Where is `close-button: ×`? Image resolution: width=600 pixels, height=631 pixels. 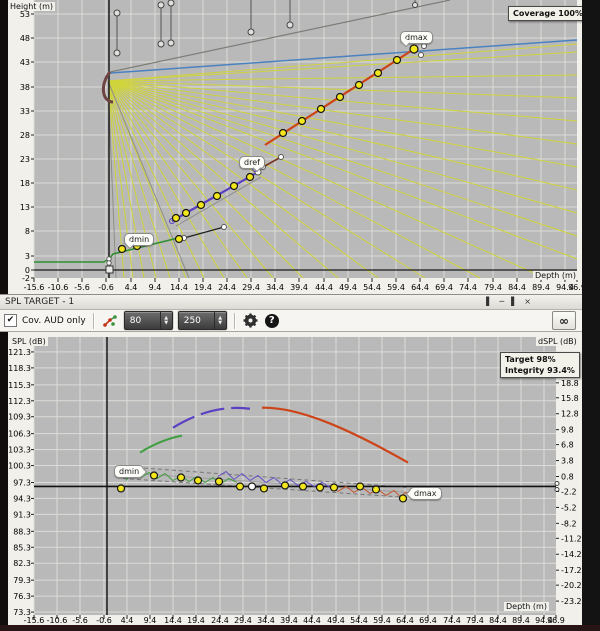 close-button: × is located at coordinates (527, 301).